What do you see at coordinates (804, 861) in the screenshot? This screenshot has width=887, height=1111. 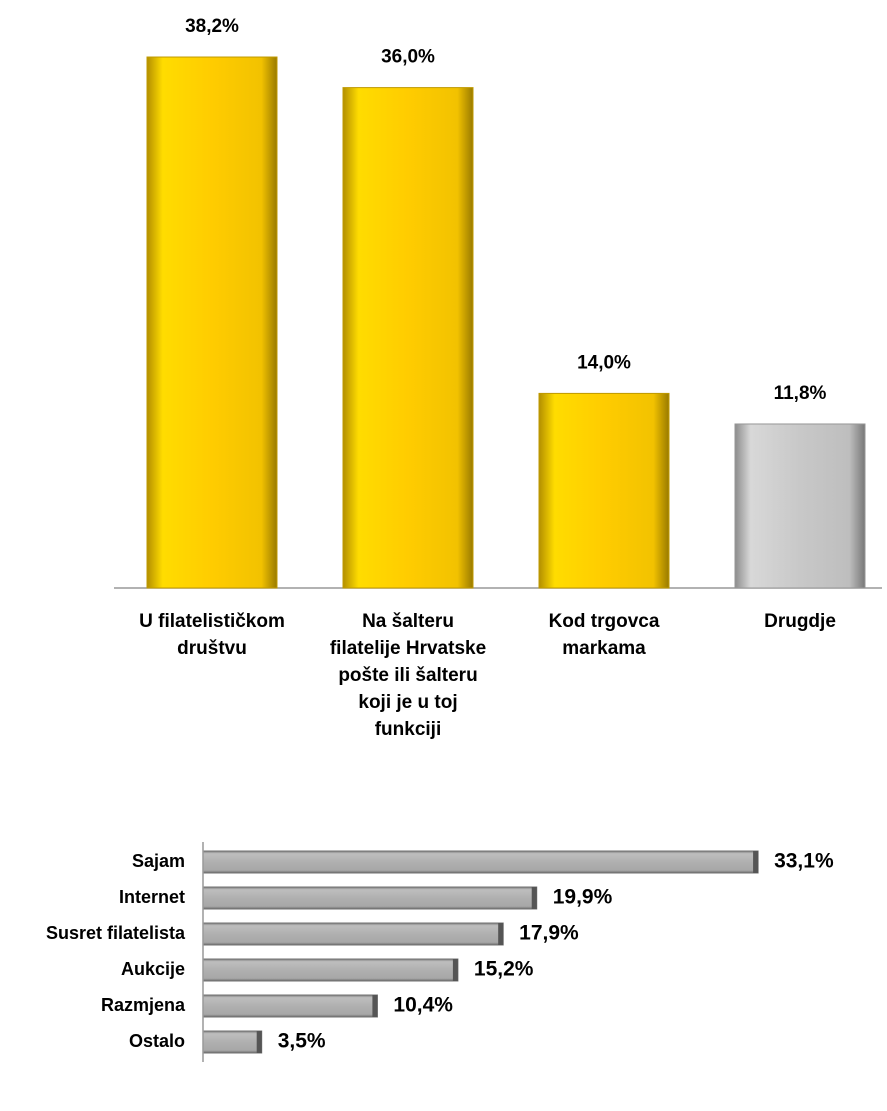 I see `value-label: 33,1%` at bounding box center [804, 861].